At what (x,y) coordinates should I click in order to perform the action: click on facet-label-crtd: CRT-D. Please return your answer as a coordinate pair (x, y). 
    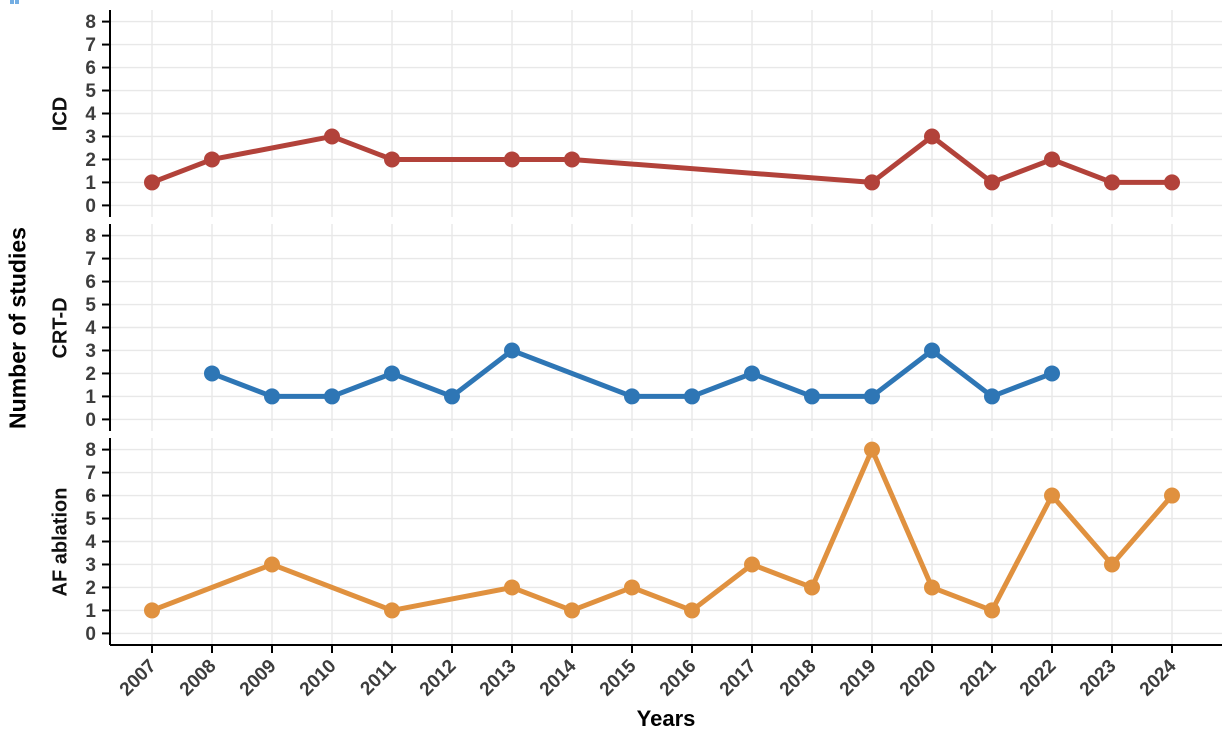
    Looking at the image, I should click on (60, 328).